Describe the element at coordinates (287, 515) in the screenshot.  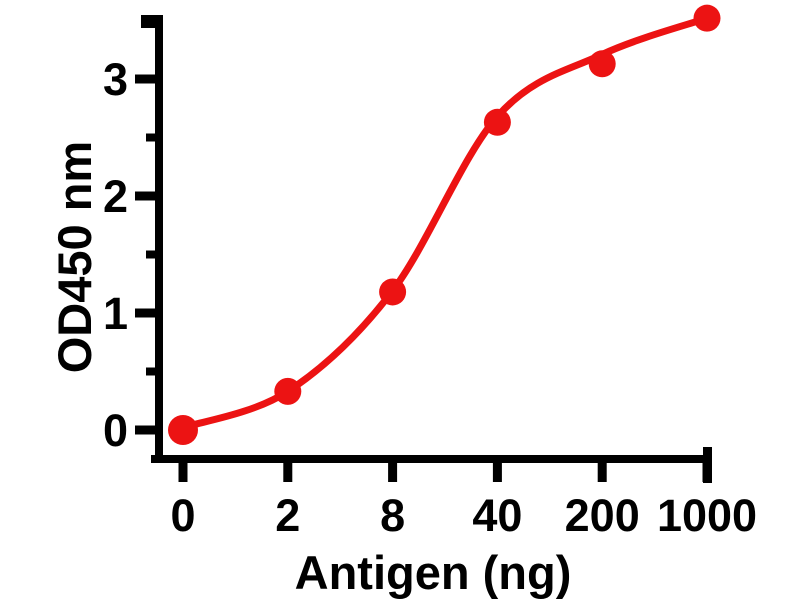
I see `x-tick-label: 2` at that location.